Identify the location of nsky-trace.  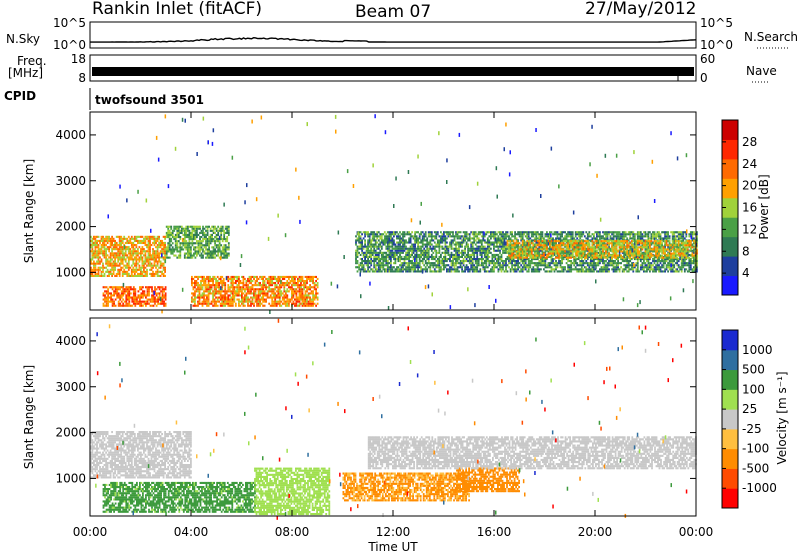
(393, 39).